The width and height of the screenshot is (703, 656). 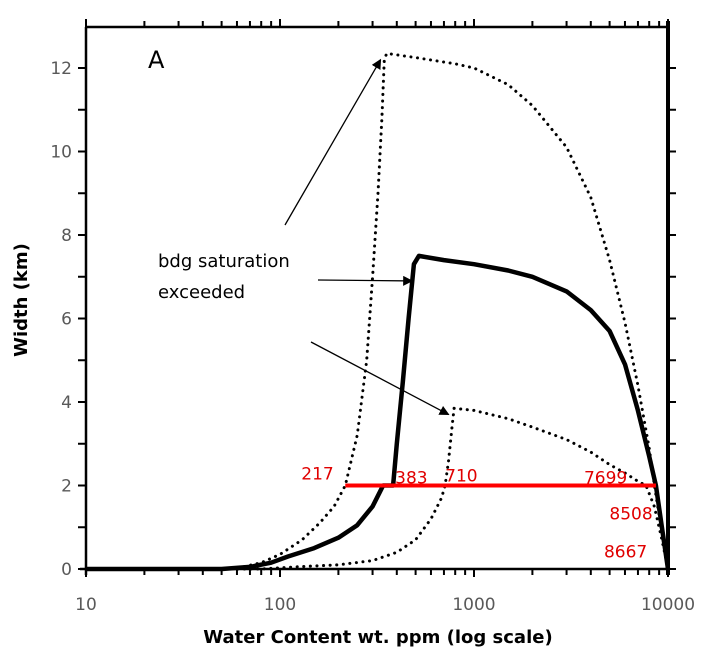 What do you see at coordinates (411, 479) in the screenshot?
I see `value-label-383: 383` at bounding box center [411, 479].